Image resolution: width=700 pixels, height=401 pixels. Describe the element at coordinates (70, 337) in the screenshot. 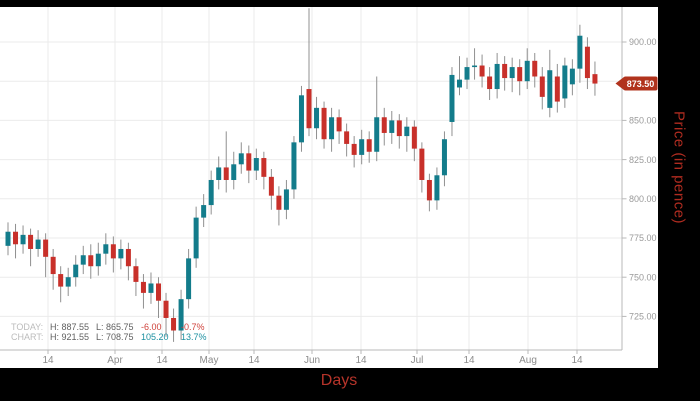

I see `chart-range-high: H: 921.55` at that location.